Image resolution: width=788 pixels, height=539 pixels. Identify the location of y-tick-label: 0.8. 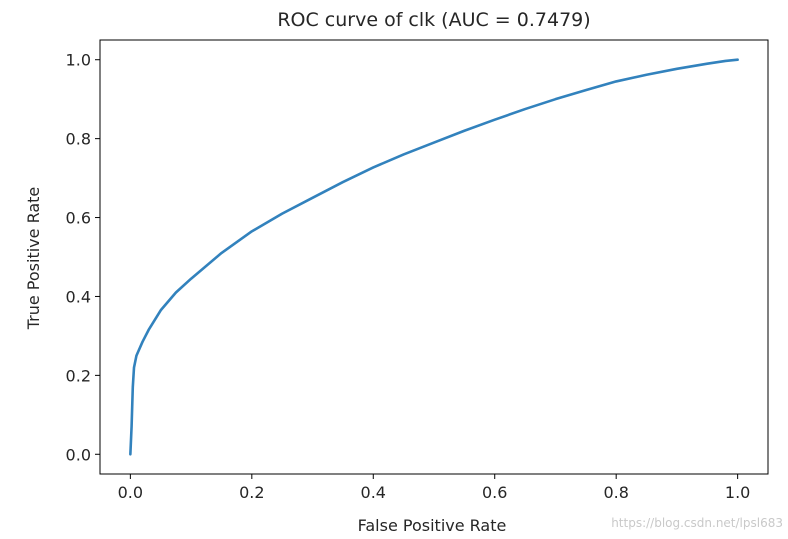
(78, 139).